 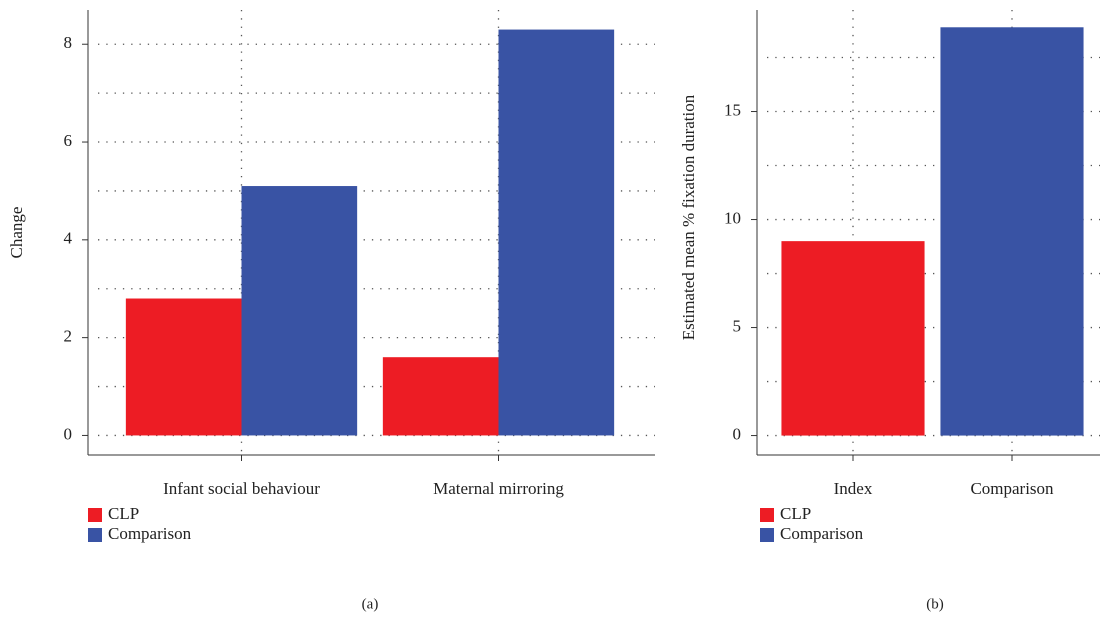 What do you see at coordinates (68, 42) in the screenshot?
I see `y-tick-label: 8` at bounding box center [68, 42].